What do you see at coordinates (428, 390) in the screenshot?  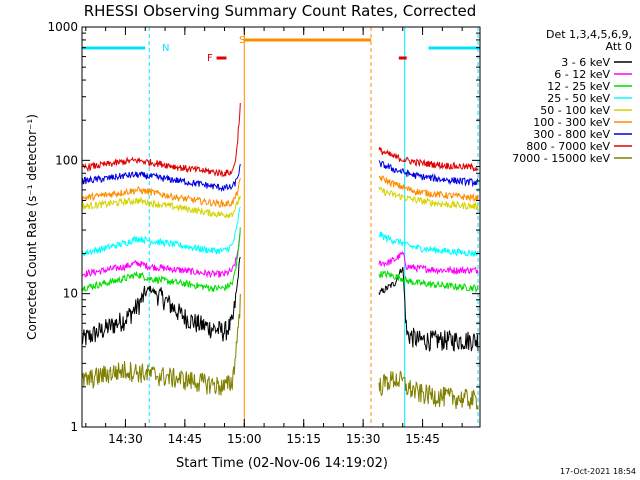 I see `series-7000-15000keV-after` at bounding box center [428, 390].